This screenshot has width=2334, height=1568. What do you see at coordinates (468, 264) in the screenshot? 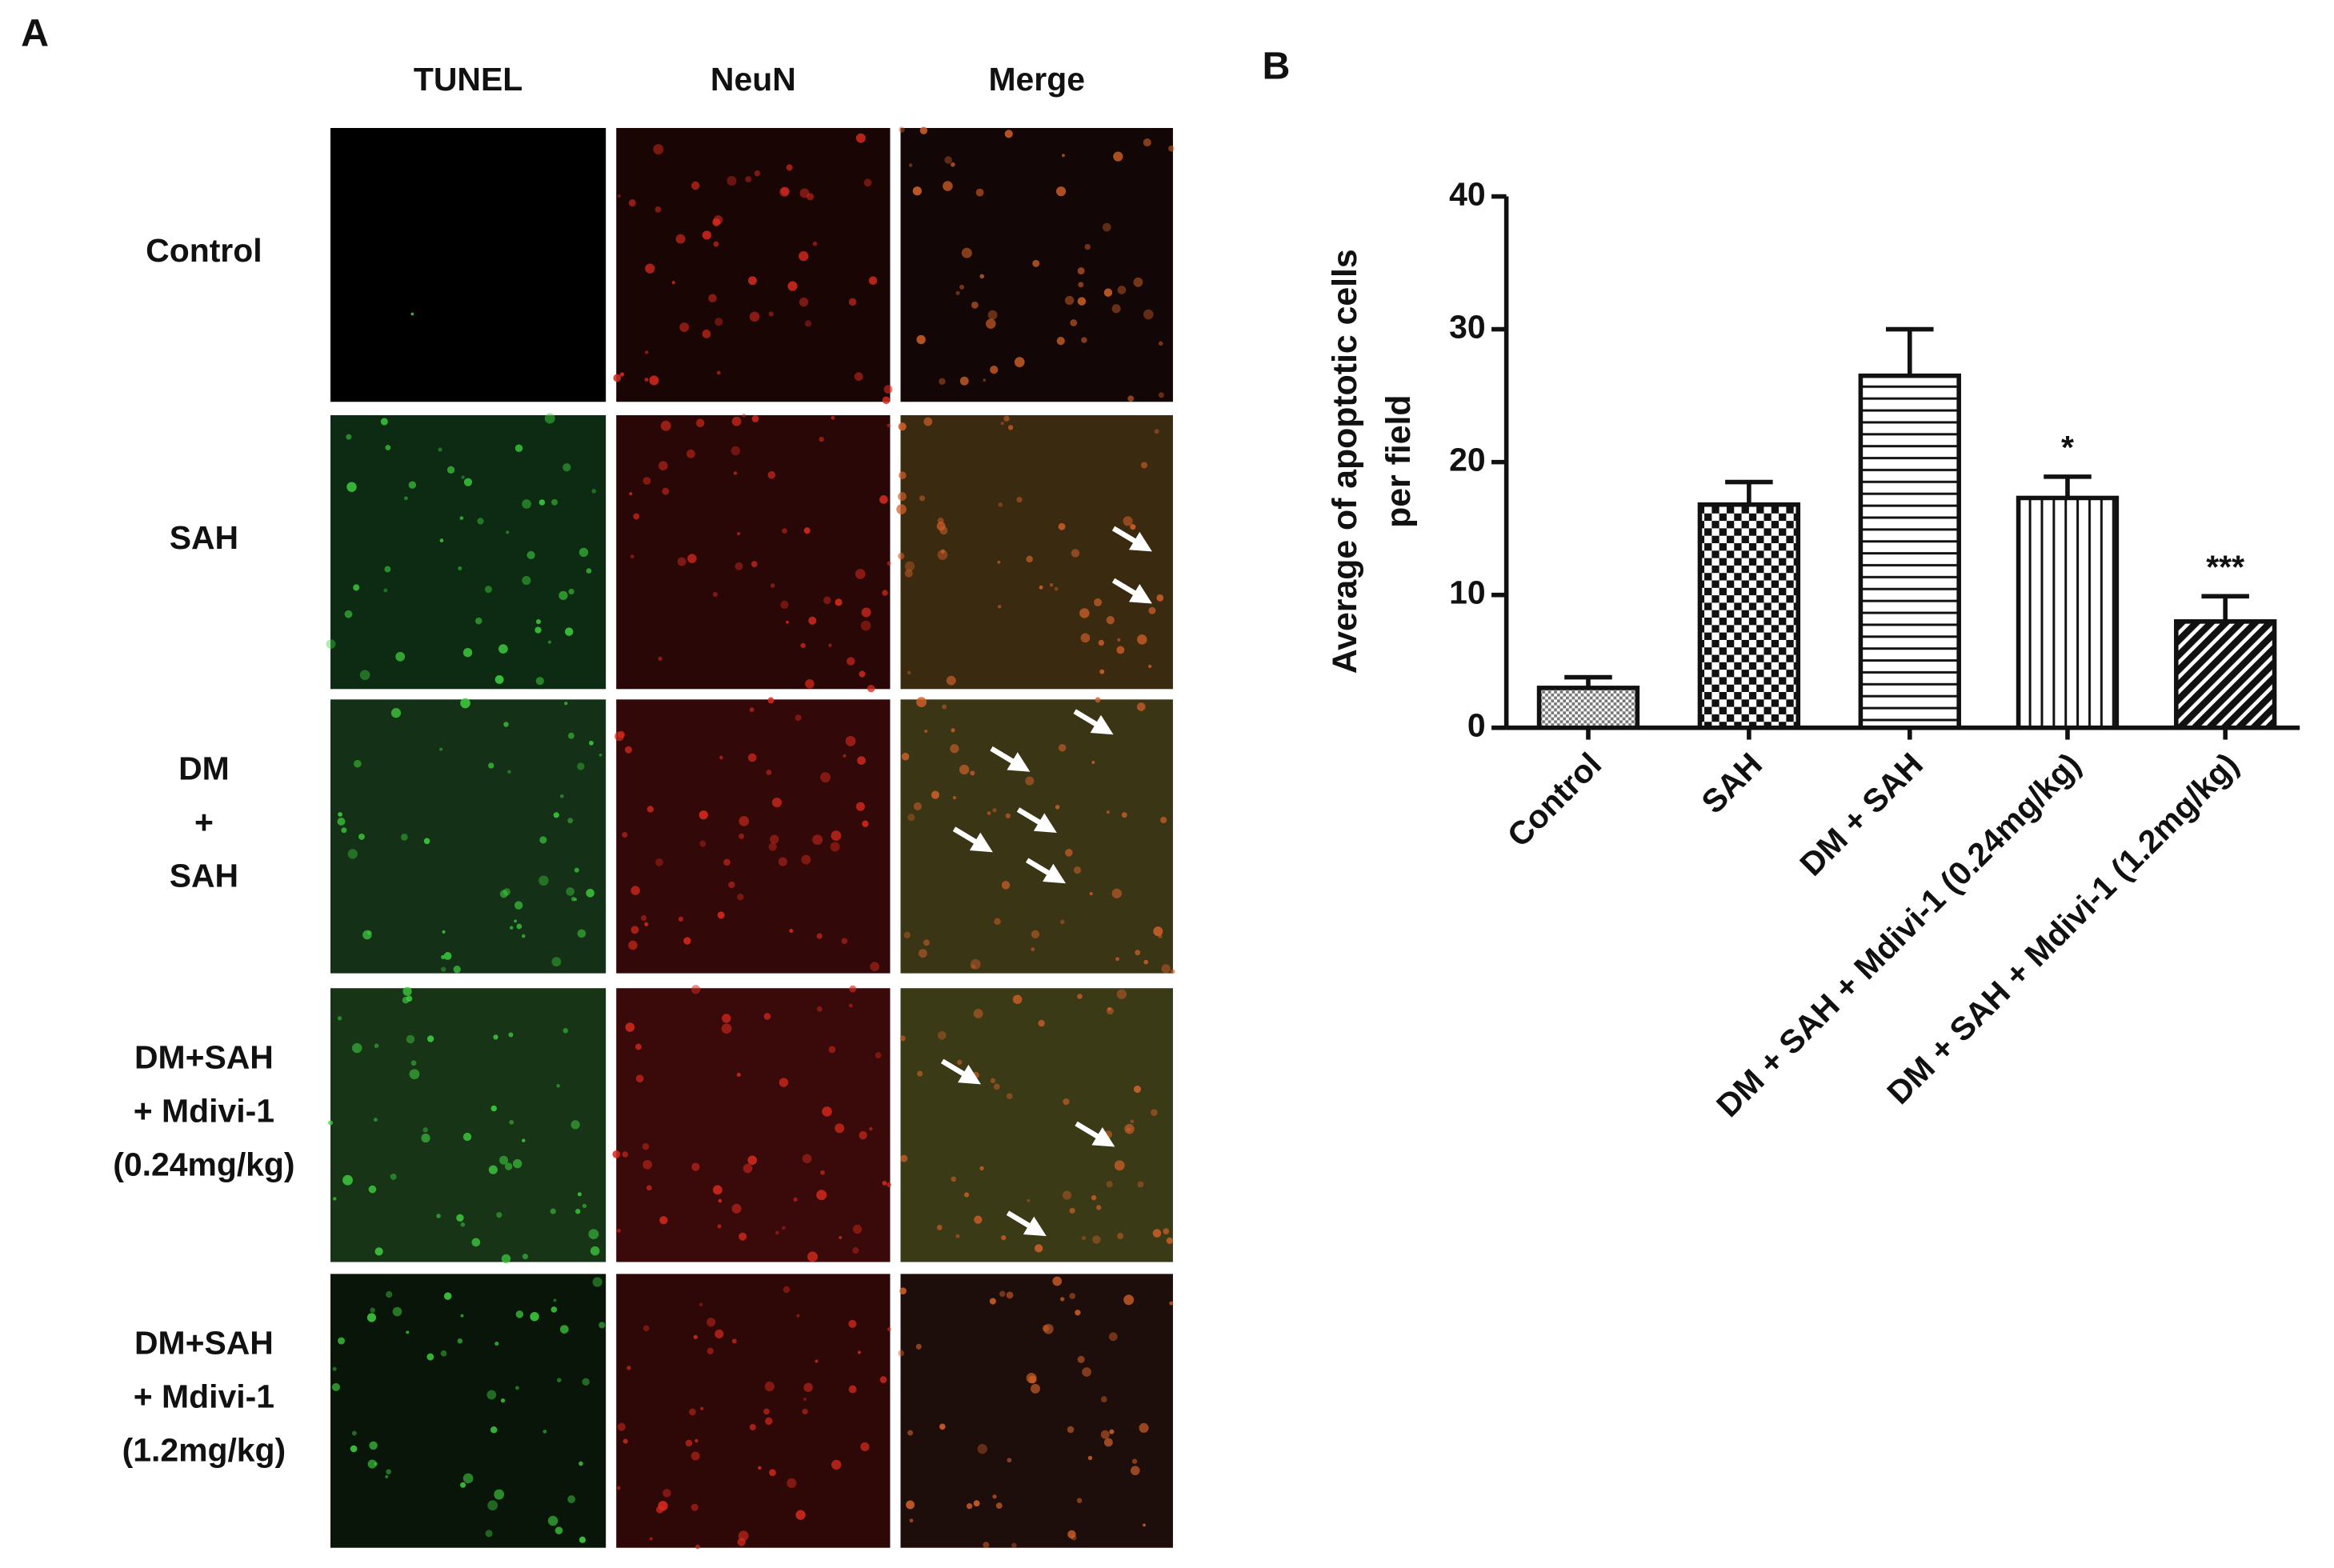
I see `micrograph` at bounding box center [468, 264].